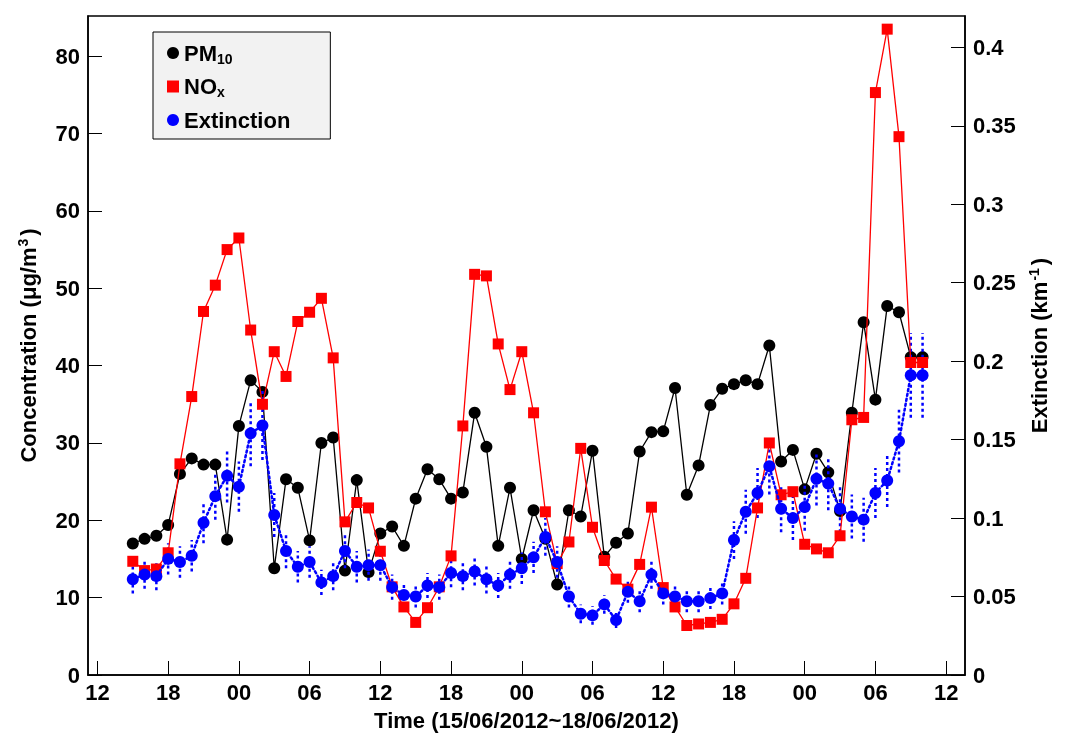  What do you see at coordinates (994, 283) in the screenshot?
I see `y2-tick-label: 0.25` at bounding box center [994, 283].